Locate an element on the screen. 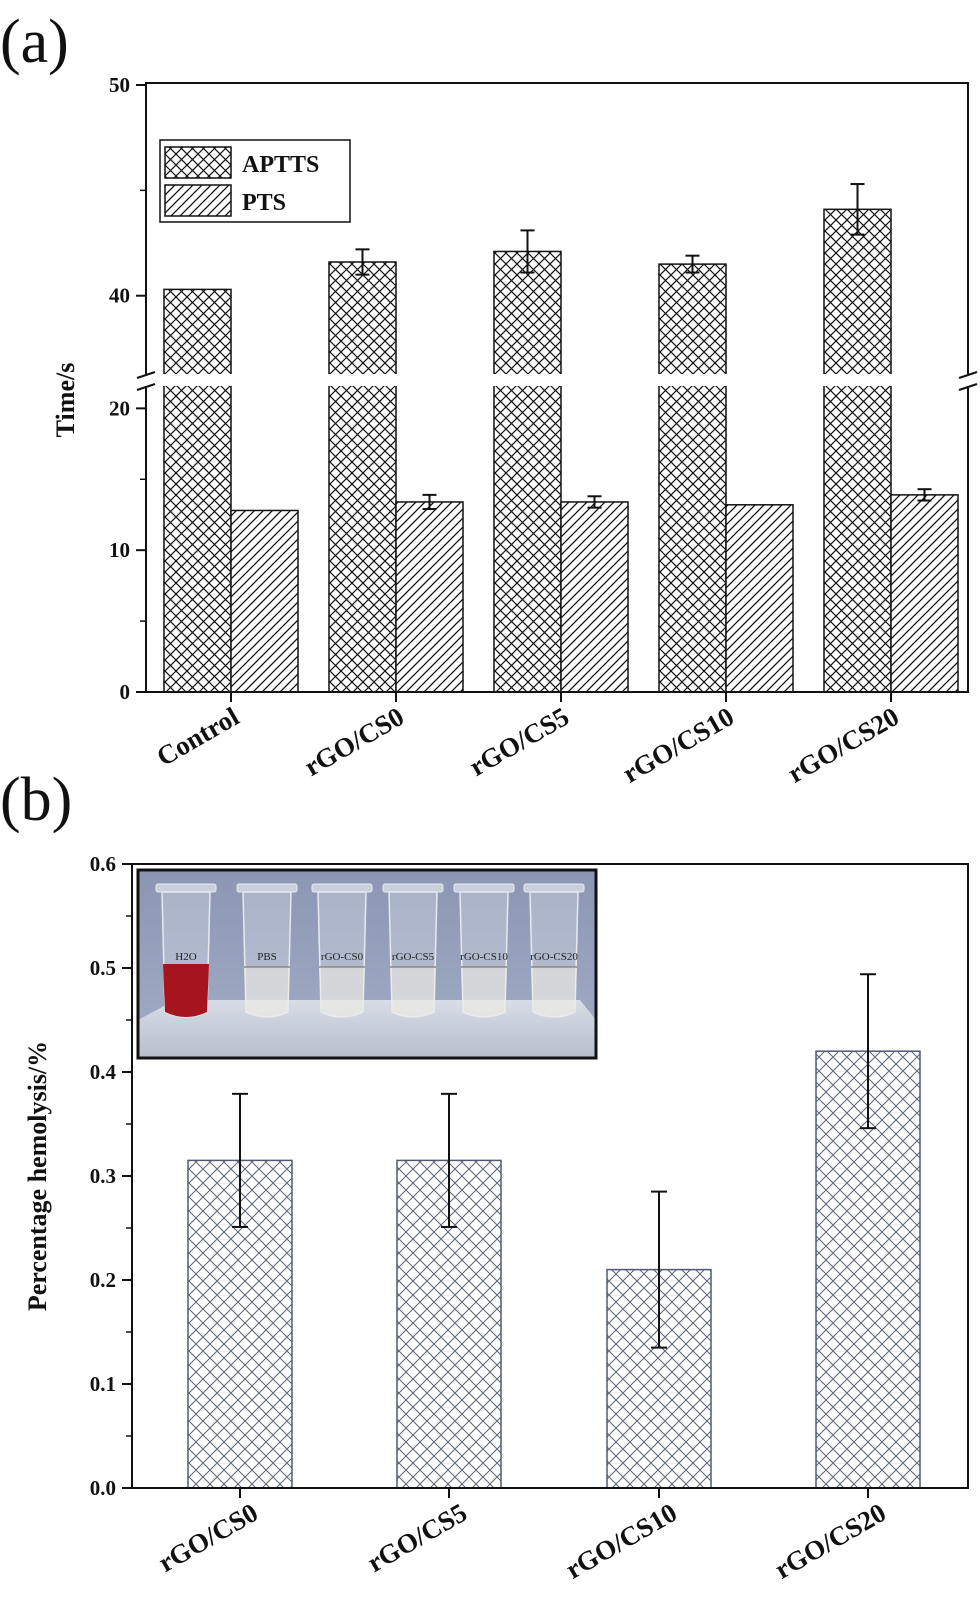  y-tick-label: 20 is located at coordinates (119, 408).